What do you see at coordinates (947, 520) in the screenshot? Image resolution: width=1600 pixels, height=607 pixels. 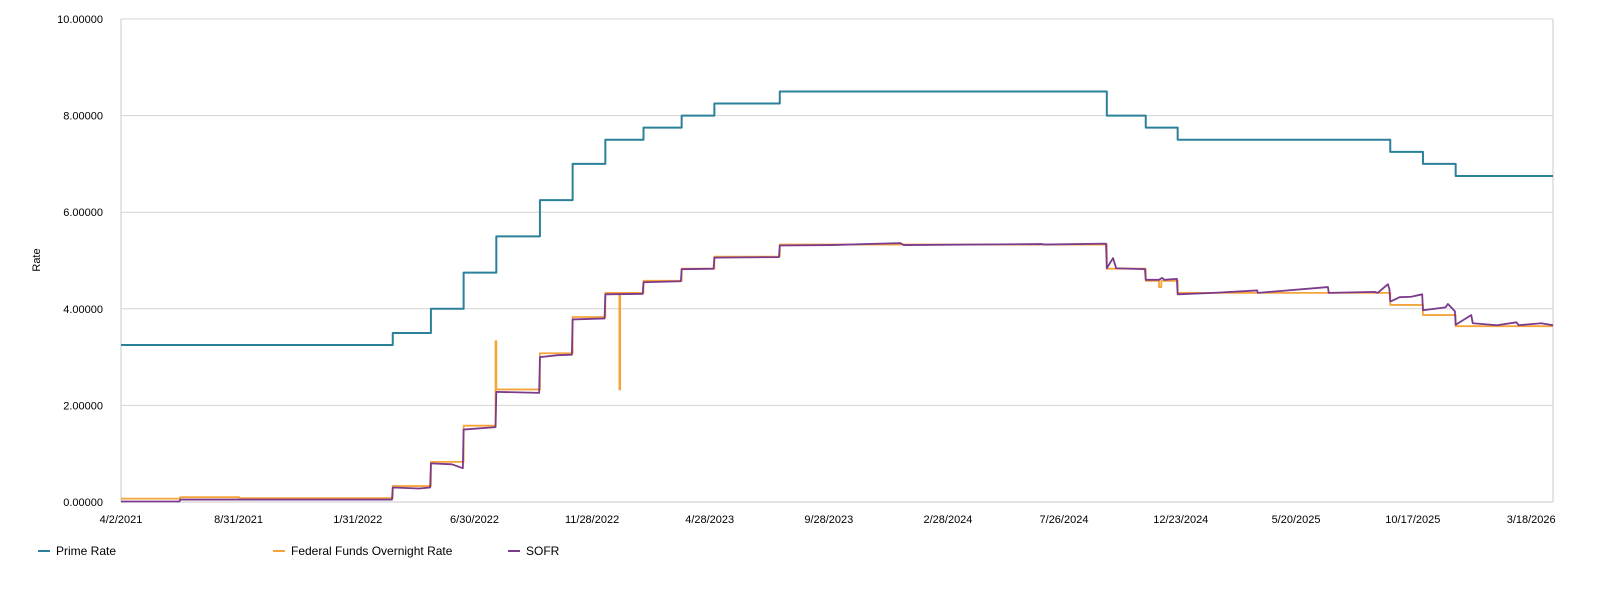 I see `x-tick-label: 2/28/2024` at bounding box center [947, 520].